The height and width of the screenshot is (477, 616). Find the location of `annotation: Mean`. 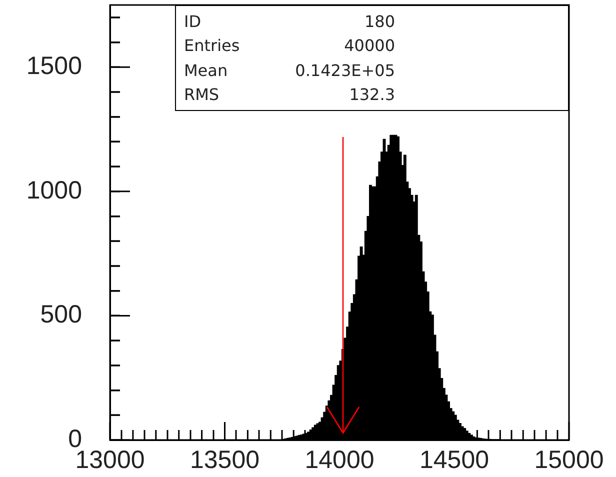

annotation: Mean is located at coordinates (206, 70).